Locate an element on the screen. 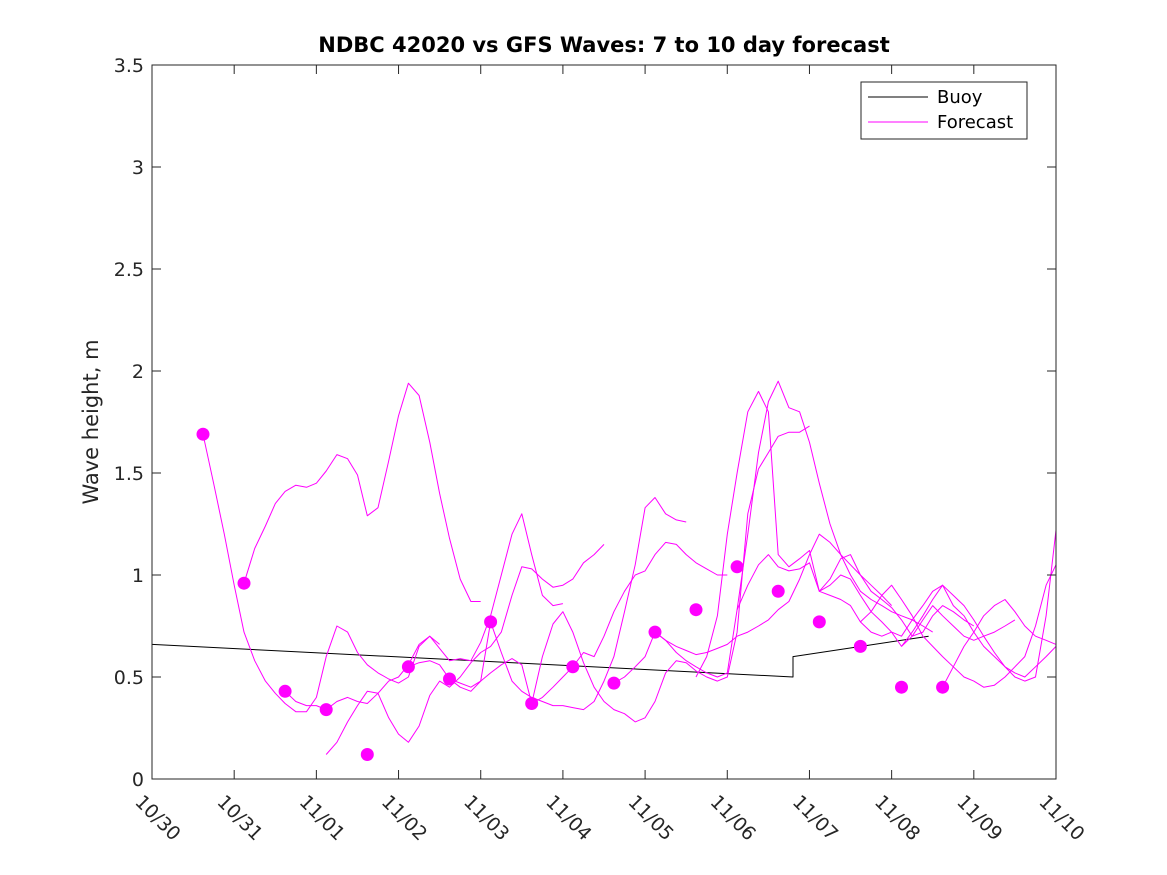 Image resolution: width=1167 pixels, height=875 pixels. y-tick-label: 3.5 is located at coordinates (129, 66).